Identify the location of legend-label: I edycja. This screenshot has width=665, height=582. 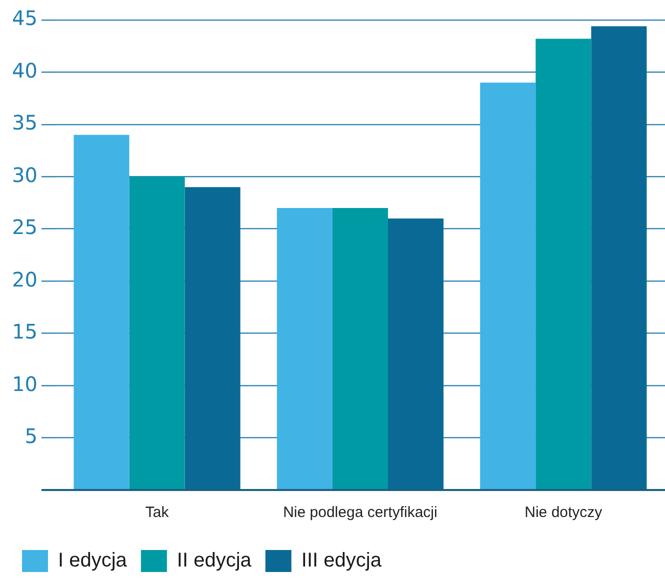
(93, 561).